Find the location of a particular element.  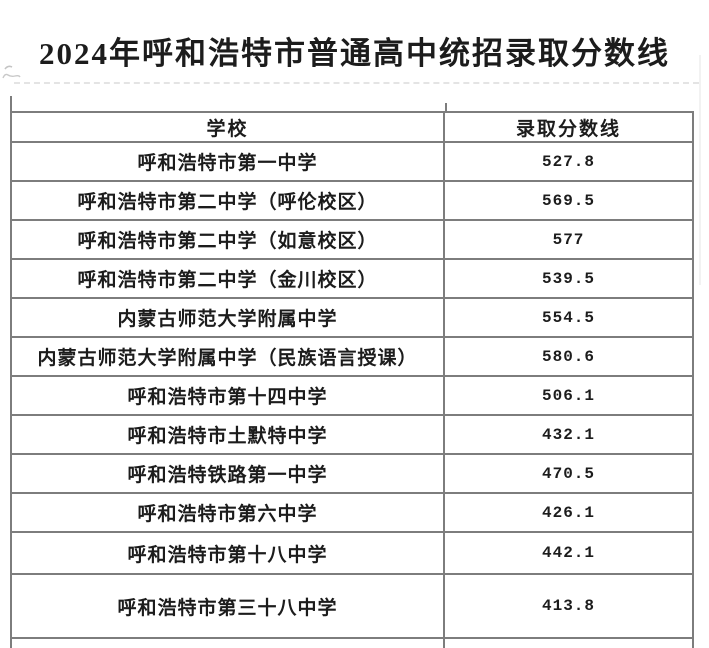

school-cell: 呼和浩特市第三十八中学 is located at coordinates (228, 606).